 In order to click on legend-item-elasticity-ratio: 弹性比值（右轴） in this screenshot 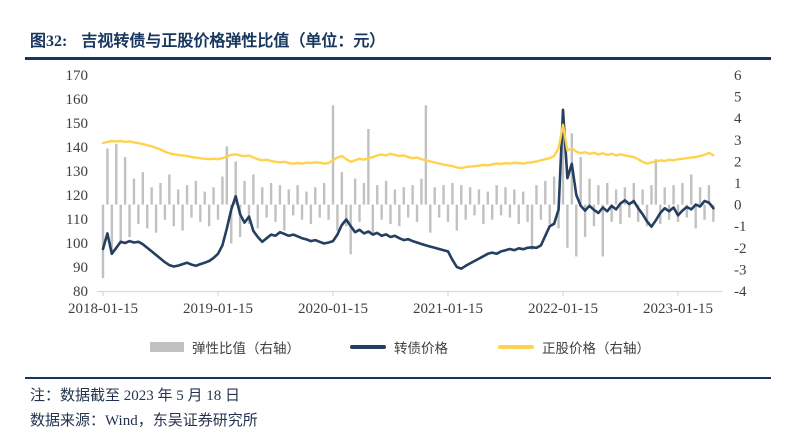, I will do `click(225, 347)`.